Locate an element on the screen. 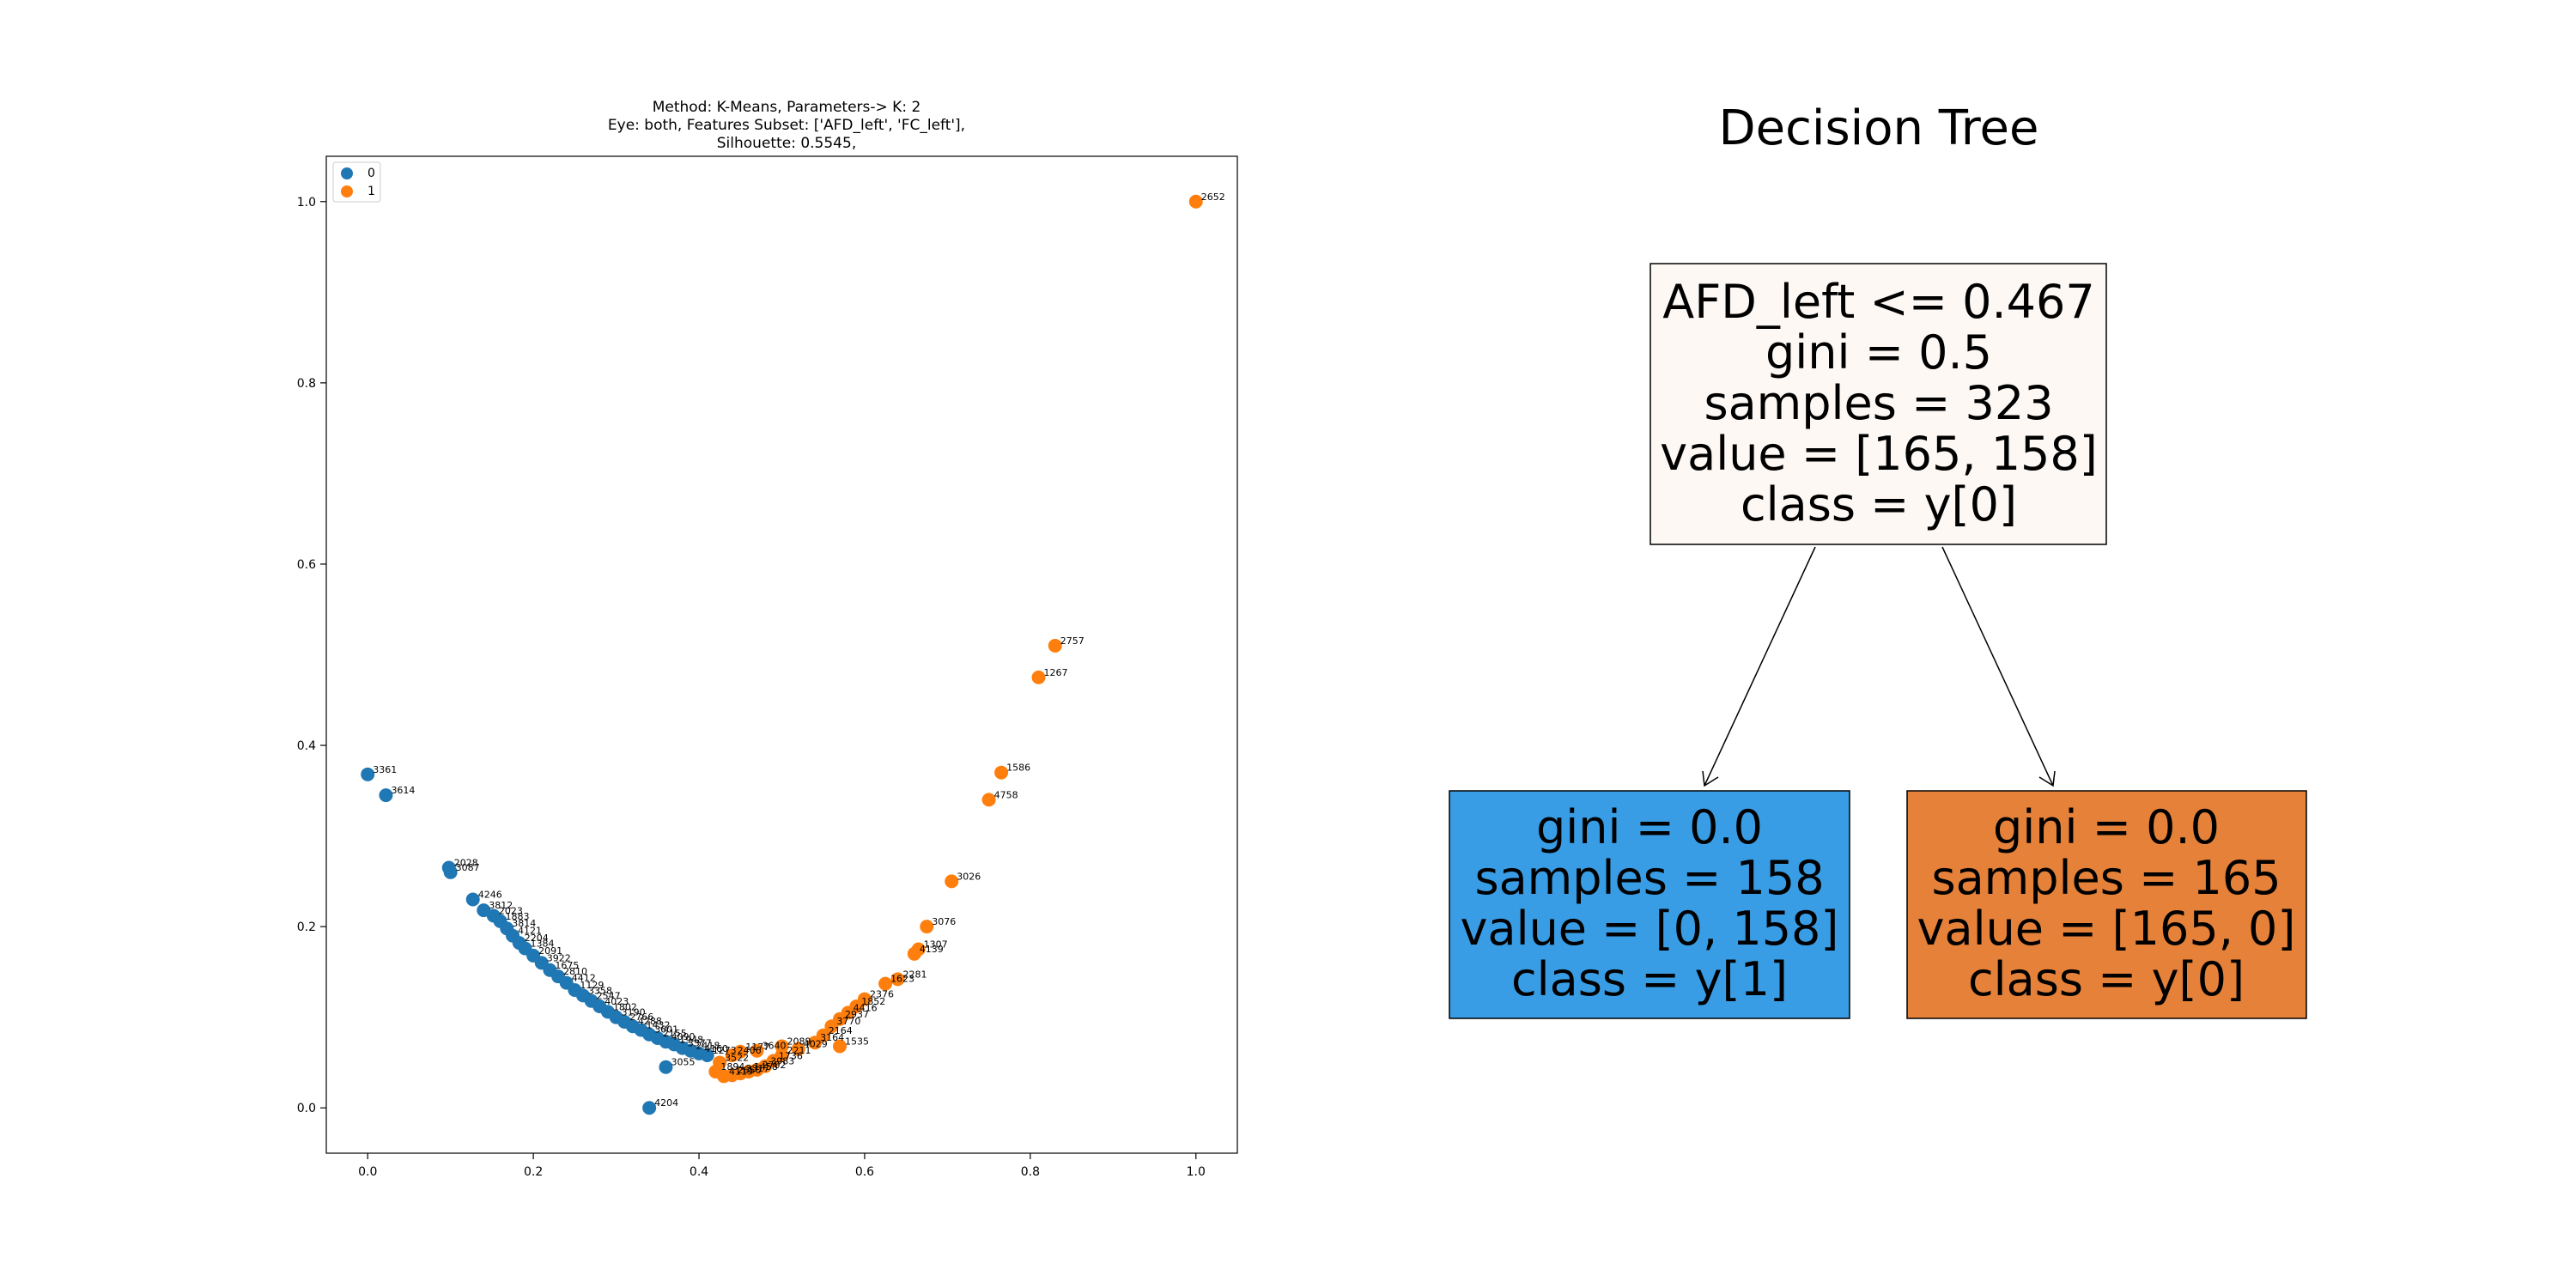 This screenshot has height=1288, width=2576. point-label-series-0-32: 4160 is located at coordinates (716, 1049).